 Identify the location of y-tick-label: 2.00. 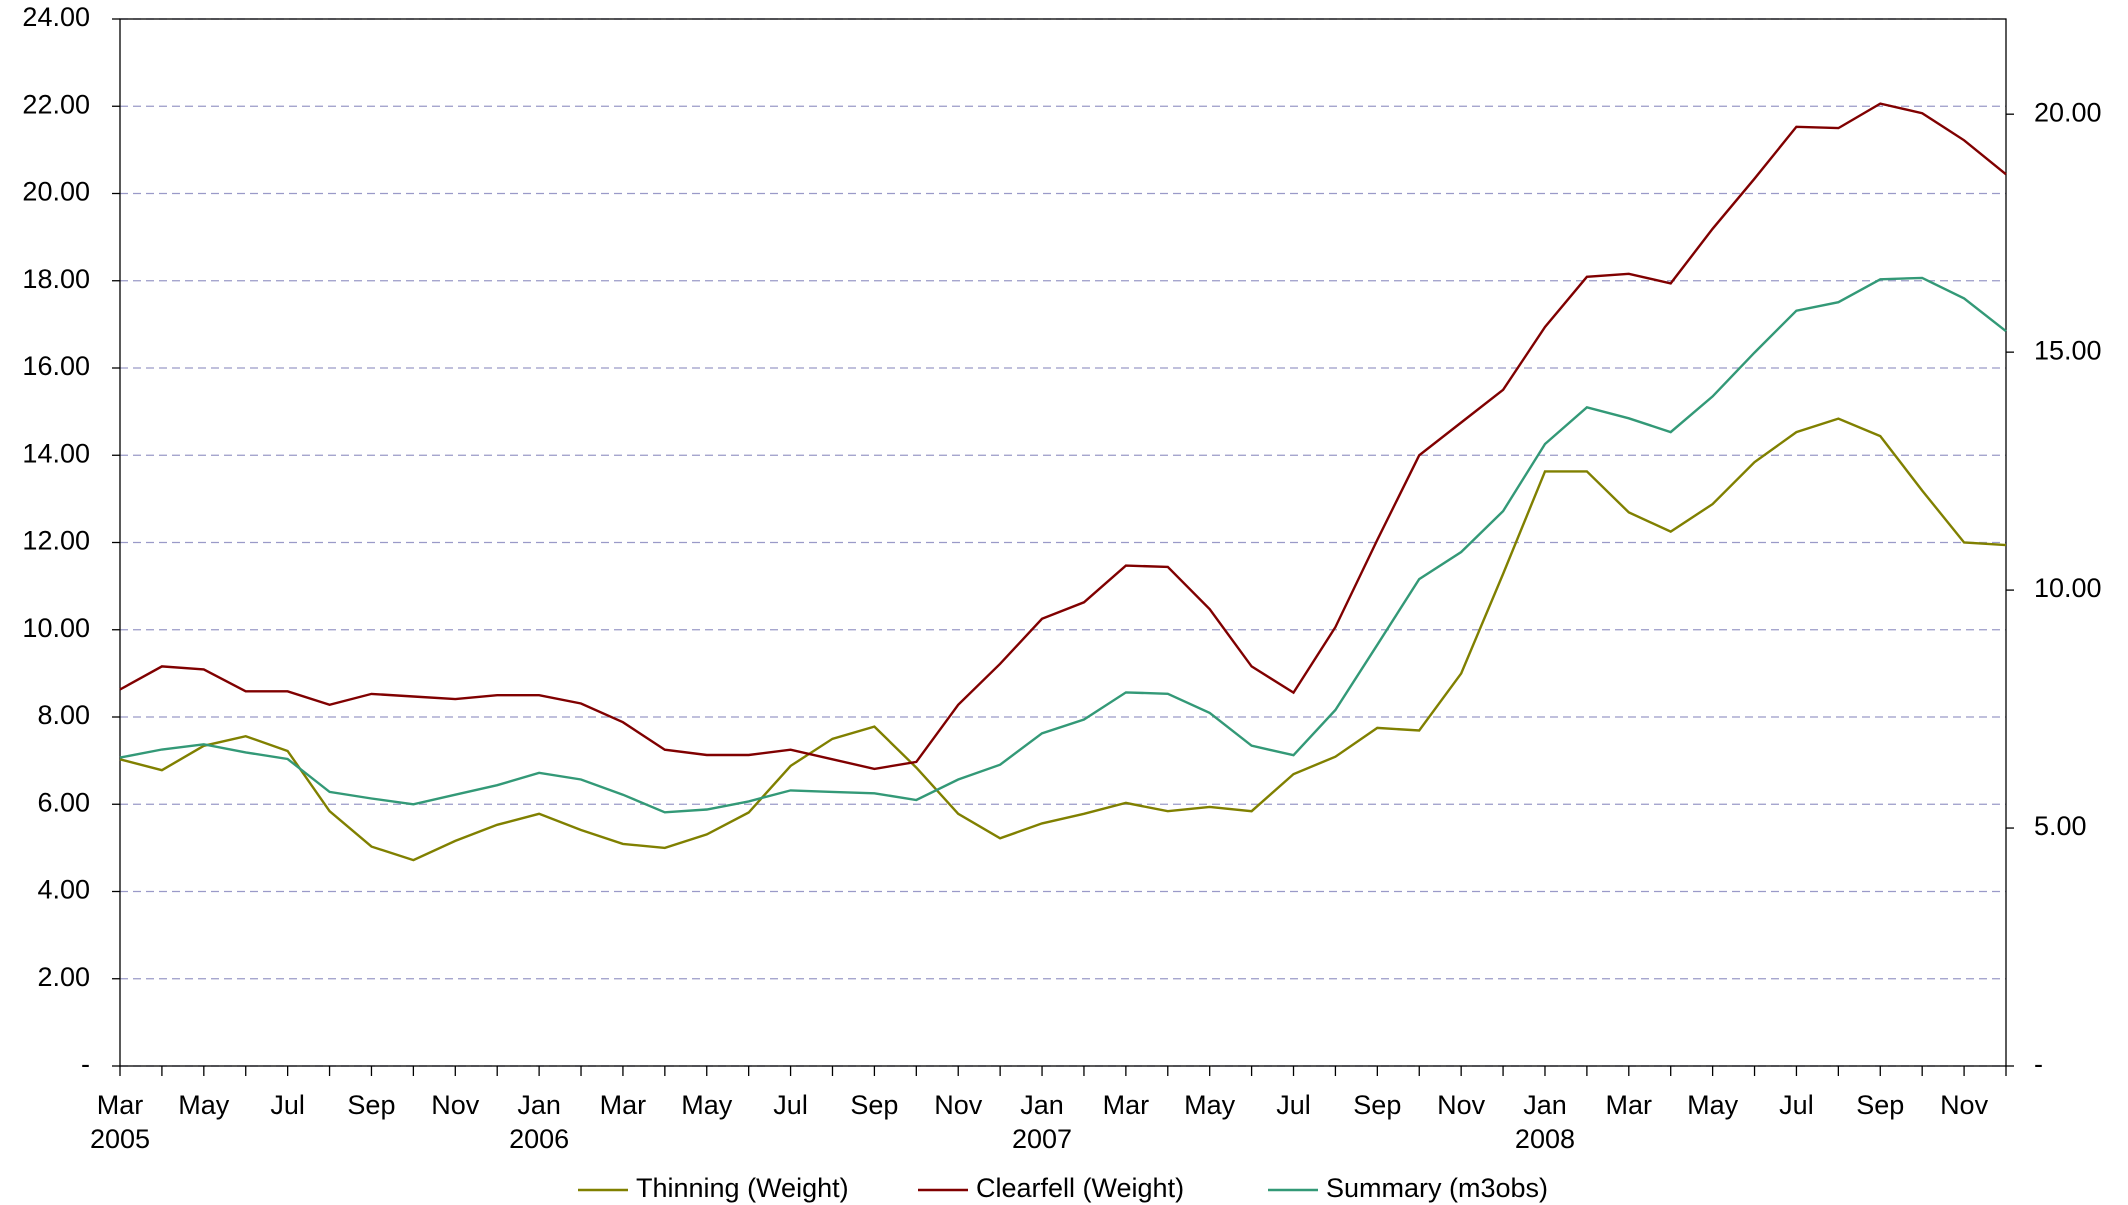
(63, 977).